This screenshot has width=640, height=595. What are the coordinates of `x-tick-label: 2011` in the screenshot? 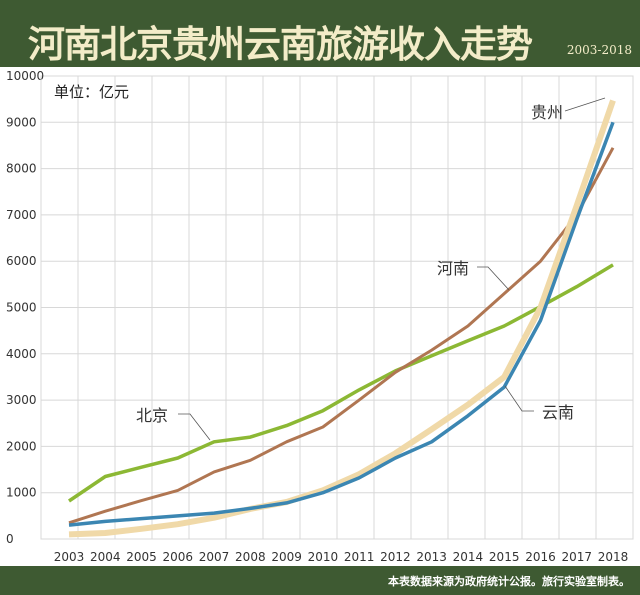 It's located at (359, 557).